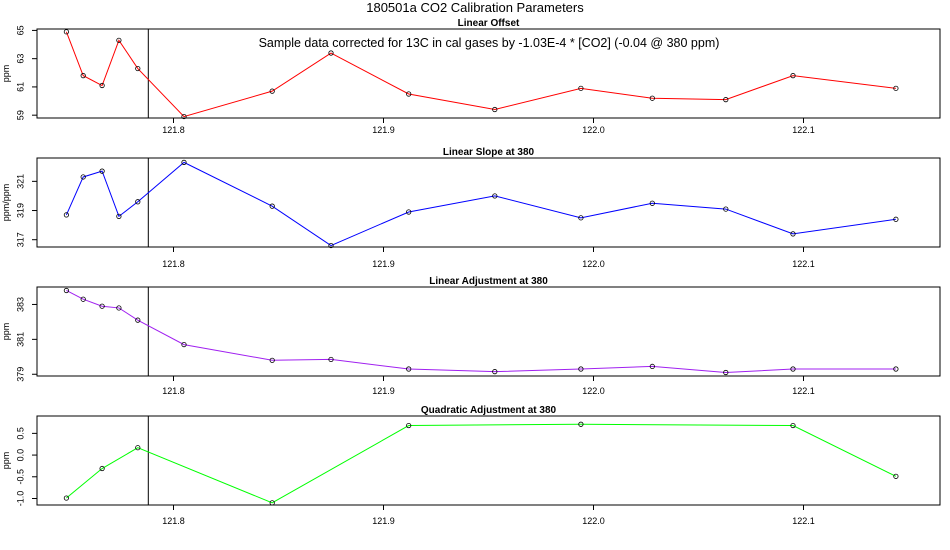 The height and width of the screenshot is (550, 950). What do you see at coordinates (489, 410) in the screenshot?
I see `panel-title: Quadratic Adjustment at 380` at bounding box center [489, 410].